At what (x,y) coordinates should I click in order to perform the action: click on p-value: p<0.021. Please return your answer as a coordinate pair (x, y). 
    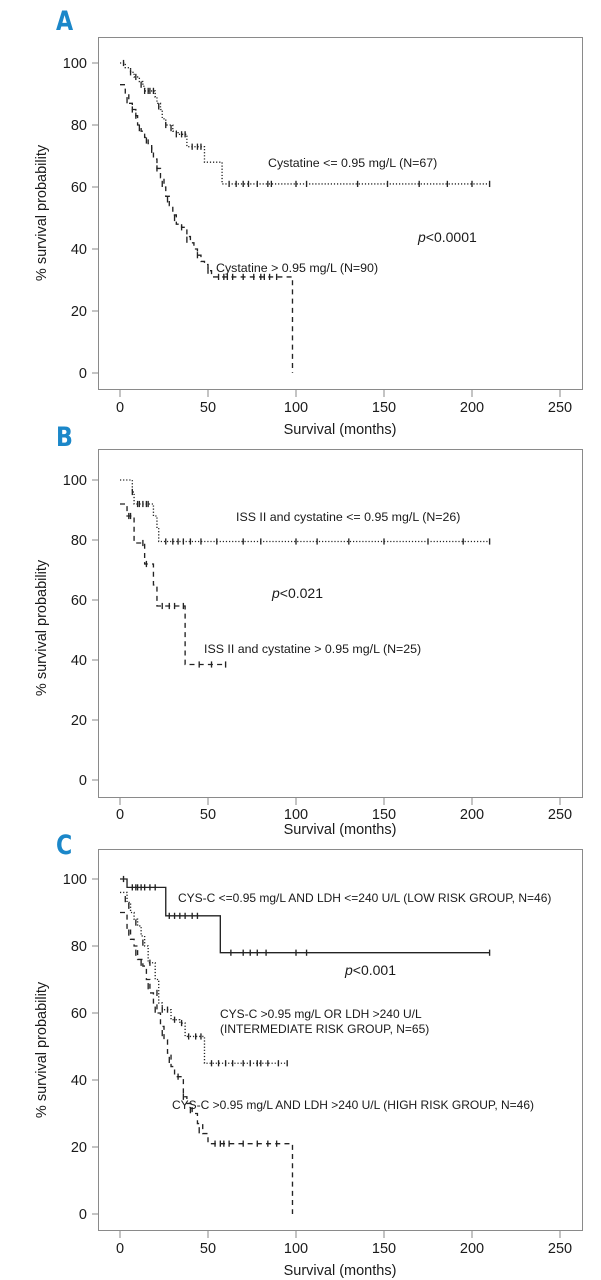
    Looking at the image, I should click on (297, 593).